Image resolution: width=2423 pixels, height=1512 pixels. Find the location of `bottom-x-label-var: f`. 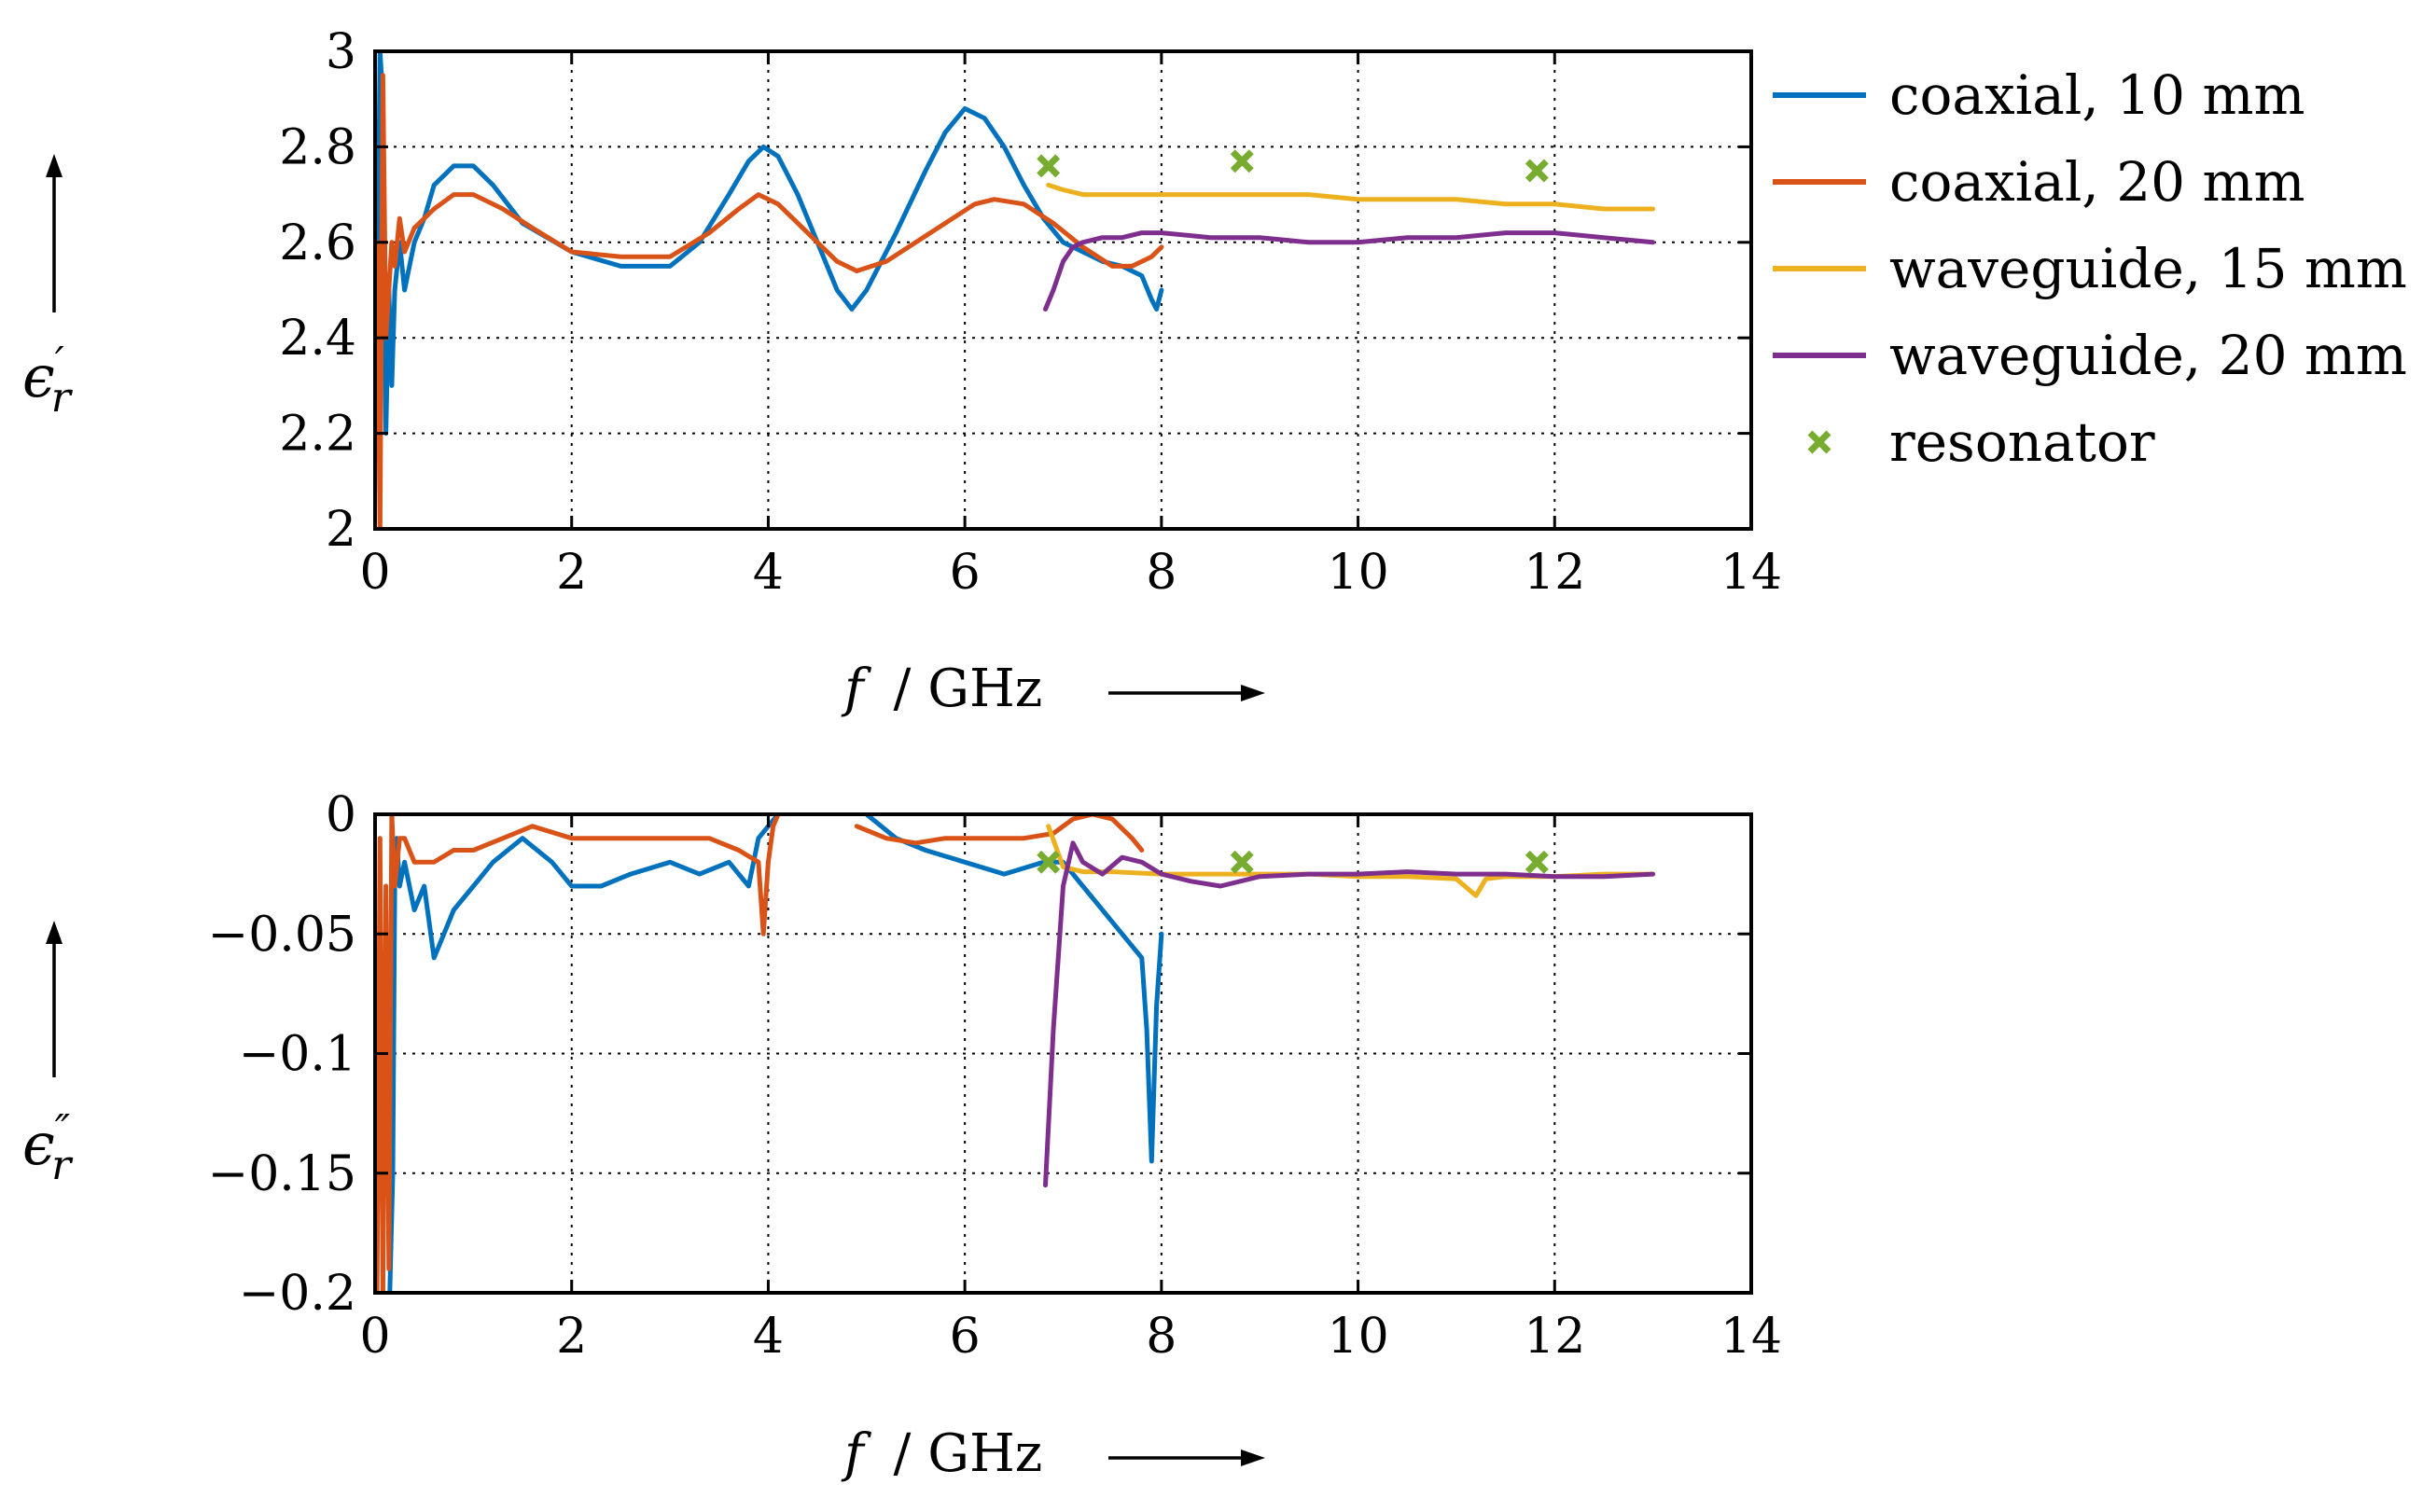

bottom-x-label-var: f is located at coordinates (856, 1453).